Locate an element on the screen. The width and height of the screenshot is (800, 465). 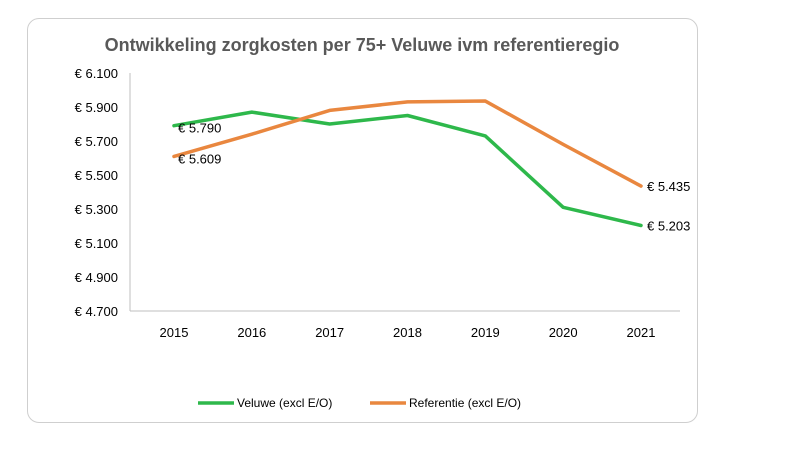
legend-label: Referentie (excl E/O) is located at coordinates (465, 403).